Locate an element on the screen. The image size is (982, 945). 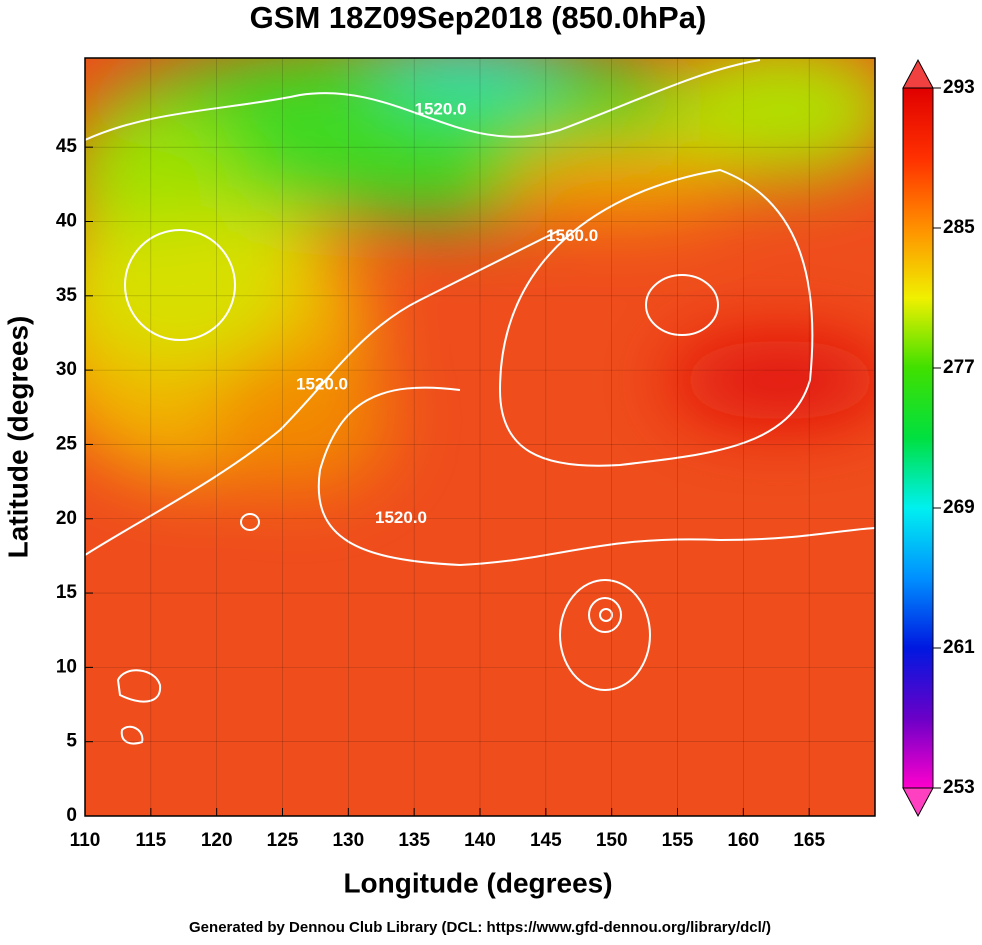
x-tick-label: 120 is located at coordinates (217, 840).